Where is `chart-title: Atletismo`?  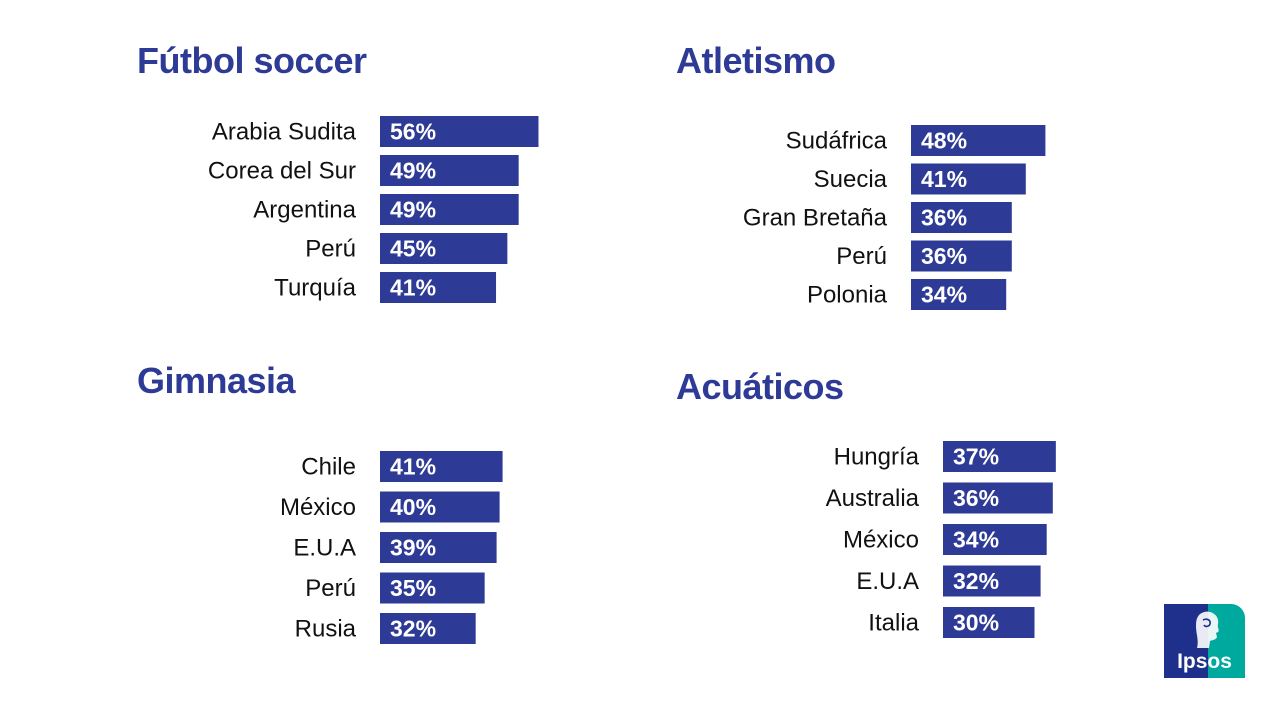
chart-title: Atletismo is located at coordinates (756, 60).